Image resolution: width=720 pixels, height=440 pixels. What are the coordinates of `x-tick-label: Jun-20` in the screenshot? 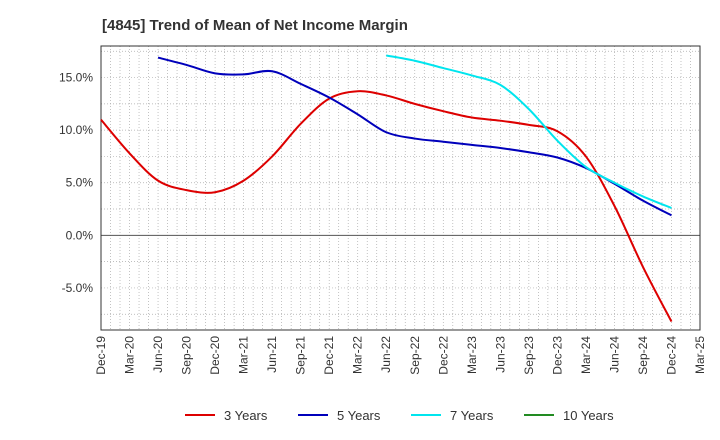 It's located at (158, 354).